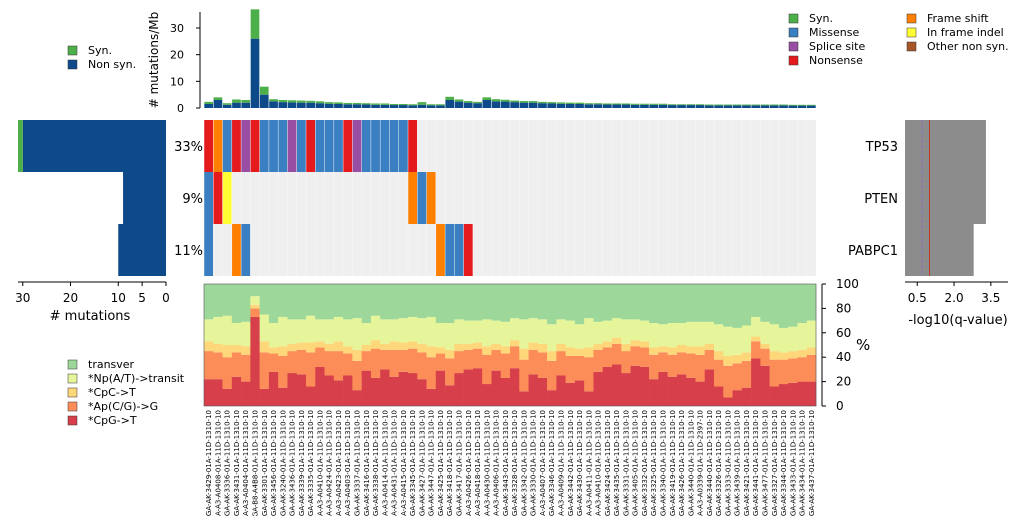 The width and height of the screenshot is (1020, 520). What do you see at coordinates (228, 463) in the screenshot?
I see `sample-label: TCGA-AK-3336-01A-11D-1310-10` at bounding box center [228, 463].